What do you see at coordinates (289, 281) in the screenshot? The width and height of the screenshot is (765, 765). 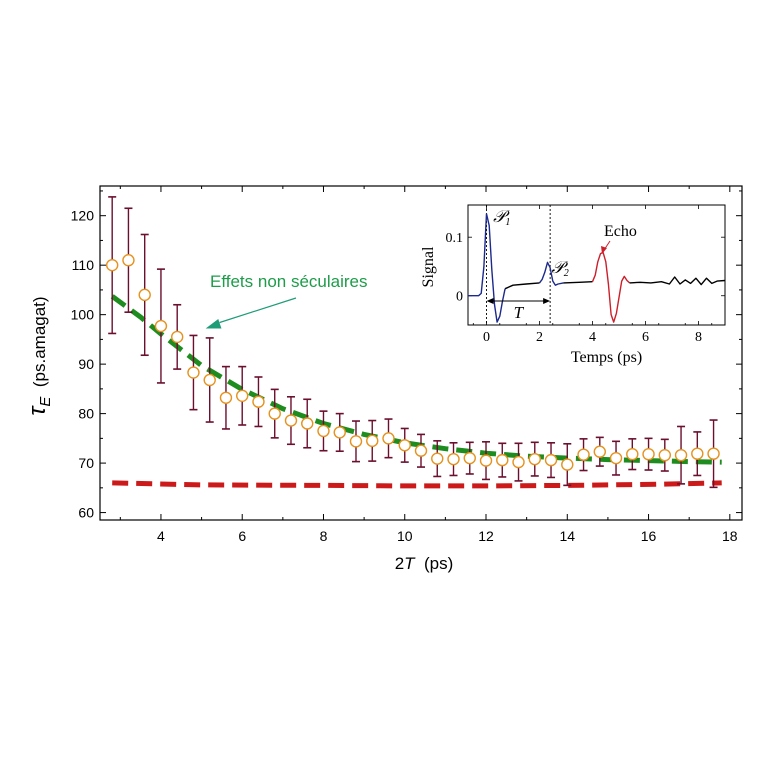 I see `annotation-label: Effets non séculaires` at bounding box center [289, 281].